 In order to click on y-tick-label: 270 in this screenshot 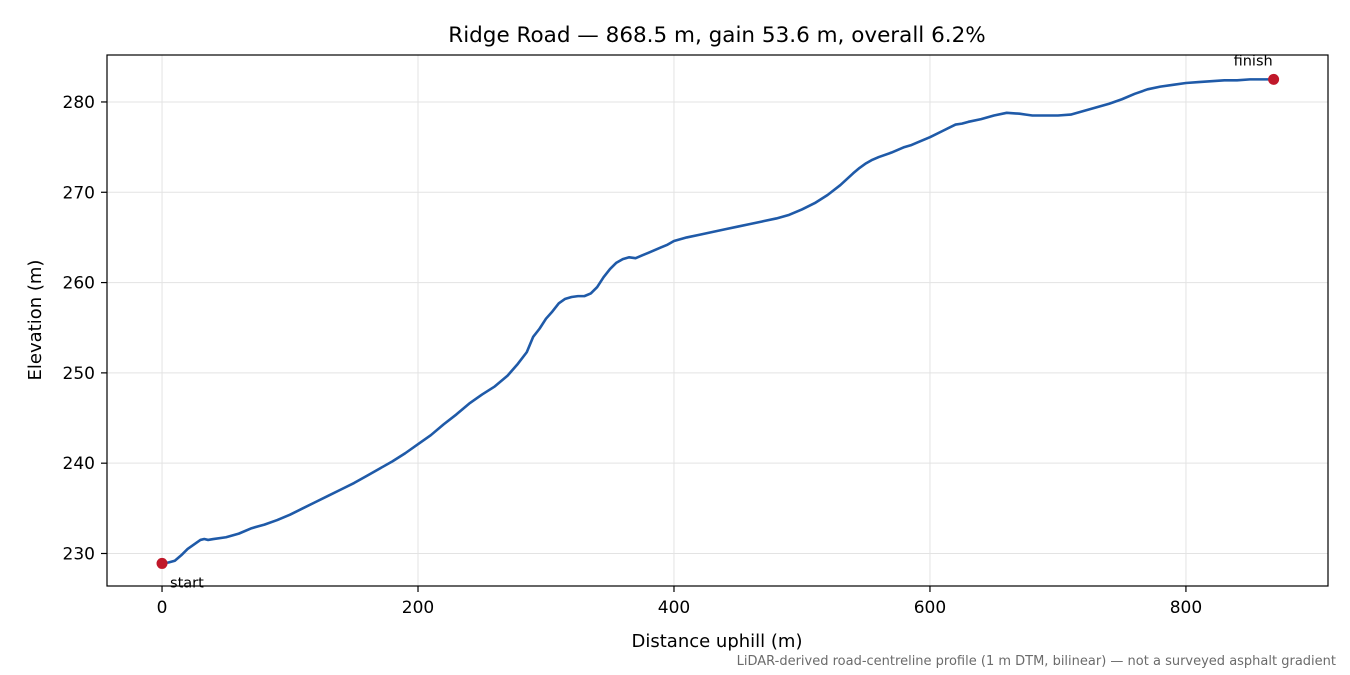, I will do `click(79, 193)`.